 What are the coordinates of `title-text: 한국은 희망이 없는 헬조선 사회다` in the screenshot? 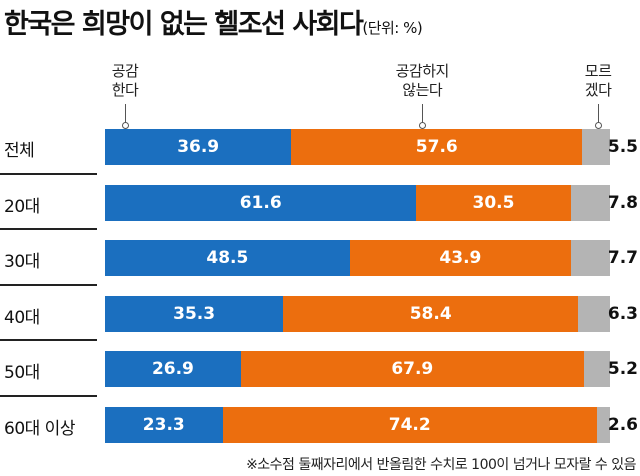 It's located at (184, 24).